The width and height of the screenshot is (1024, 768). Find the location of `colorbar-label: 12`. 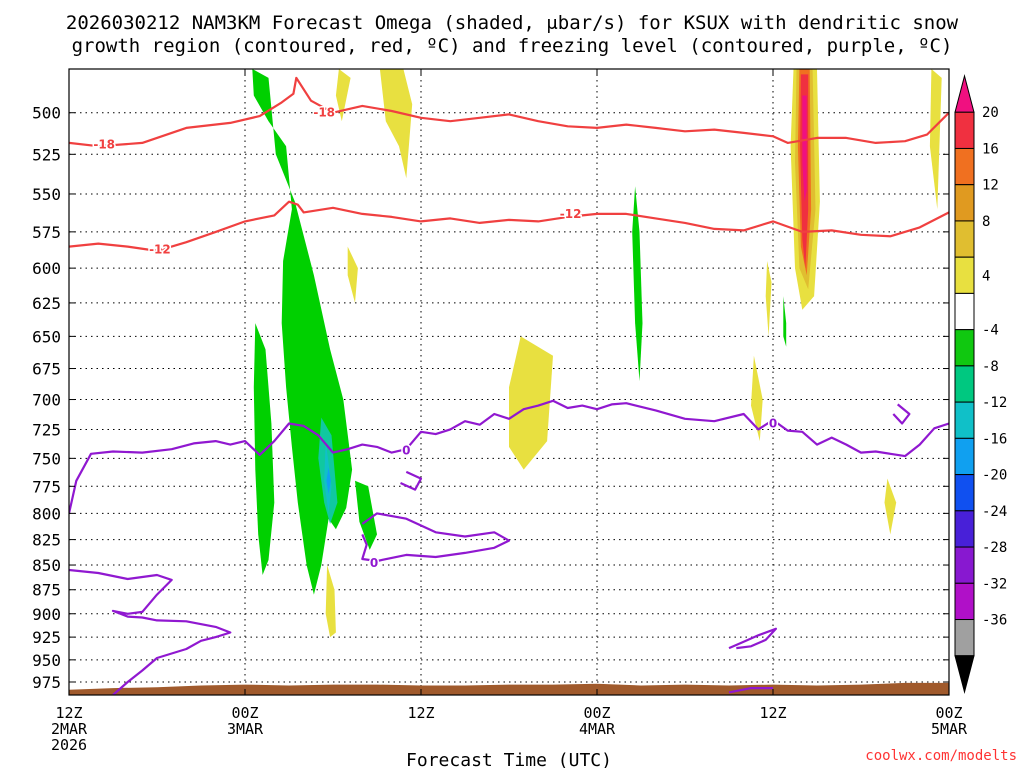

colorbar-label: 12 is located at coordinates (990, 186).